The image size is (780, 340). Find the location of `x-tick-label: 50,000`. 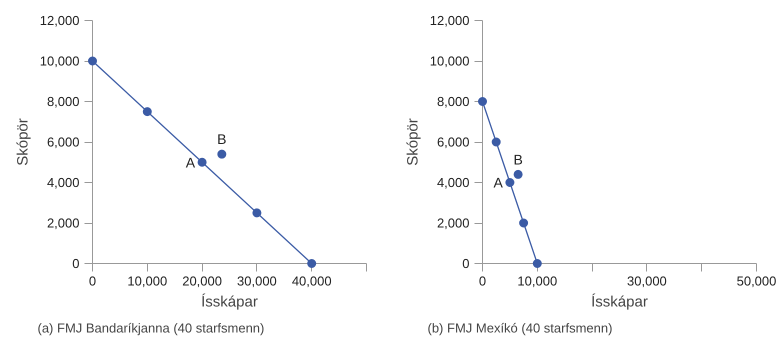

x-tick-label: 50,000 is located at coordinates (756, 281).